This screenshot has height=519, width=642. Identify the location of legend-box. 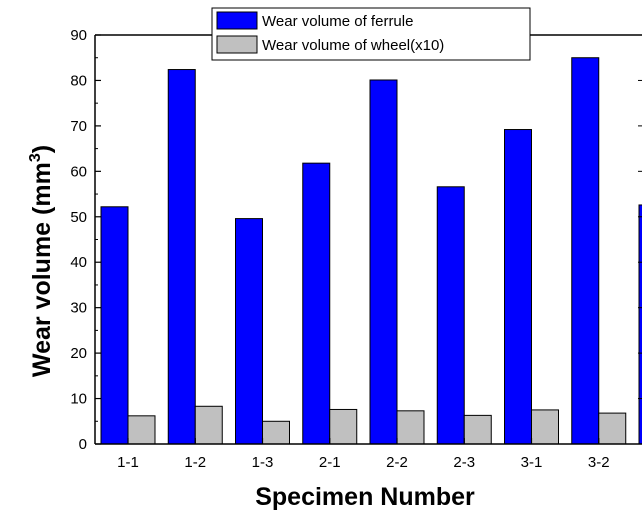
(371, 34).